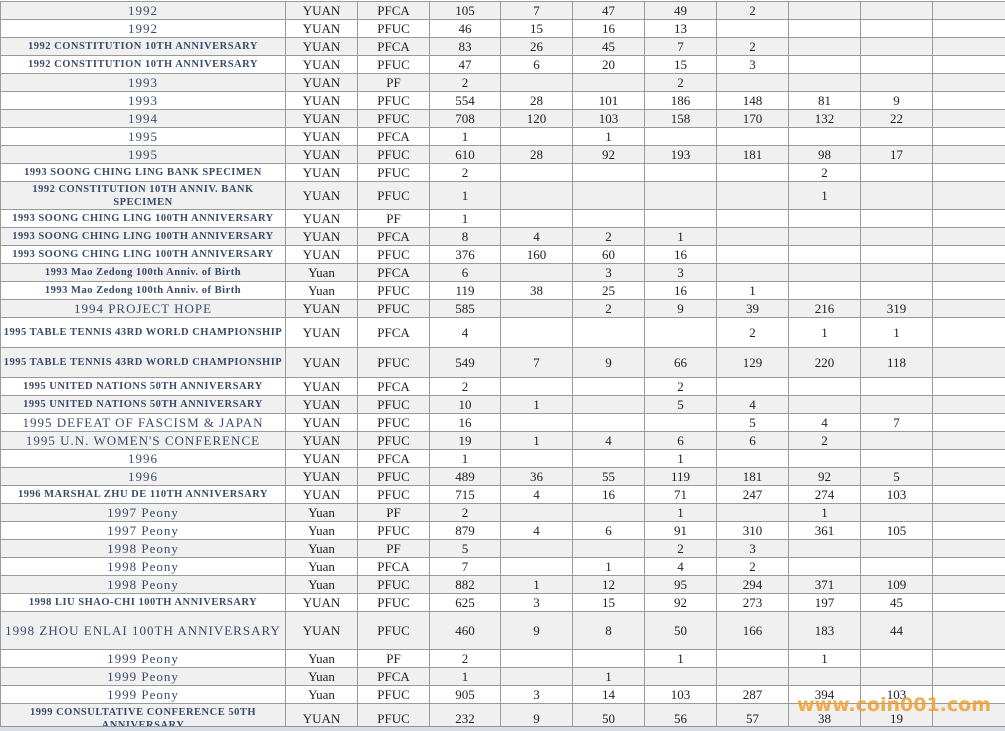 This screenshot has width=1005, height=731. What do you see at coordinates (608, 694) in the screenshot?
I see `cell: 14` at bounding box center [608, 694].